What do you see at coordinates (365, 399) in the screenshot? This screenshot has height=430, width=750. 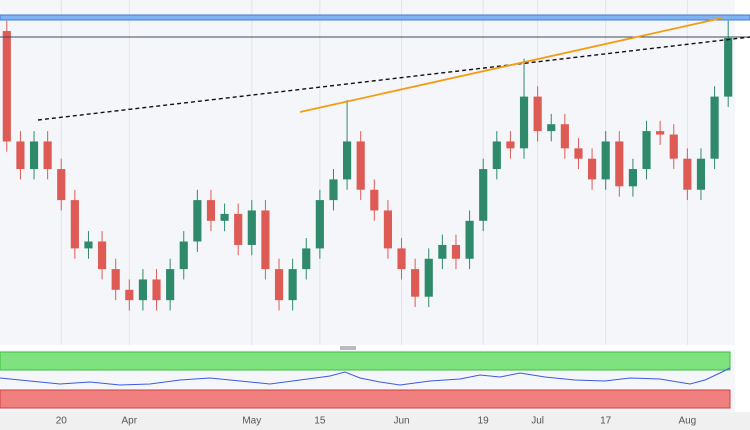 I see `oversold-zone` at bounding box center [365, 399].